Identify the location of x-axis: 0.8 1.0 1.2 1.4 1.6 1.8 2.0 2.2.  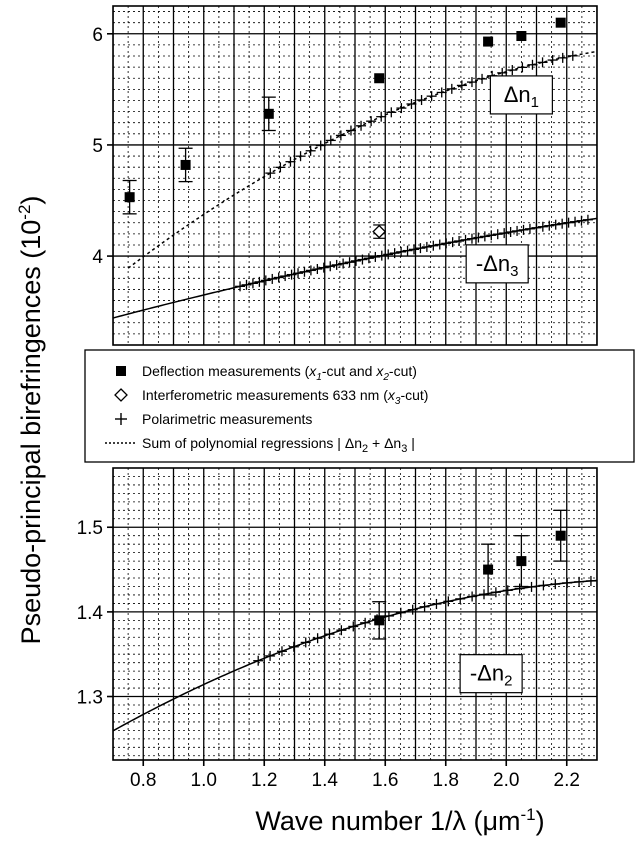
(355, 775).